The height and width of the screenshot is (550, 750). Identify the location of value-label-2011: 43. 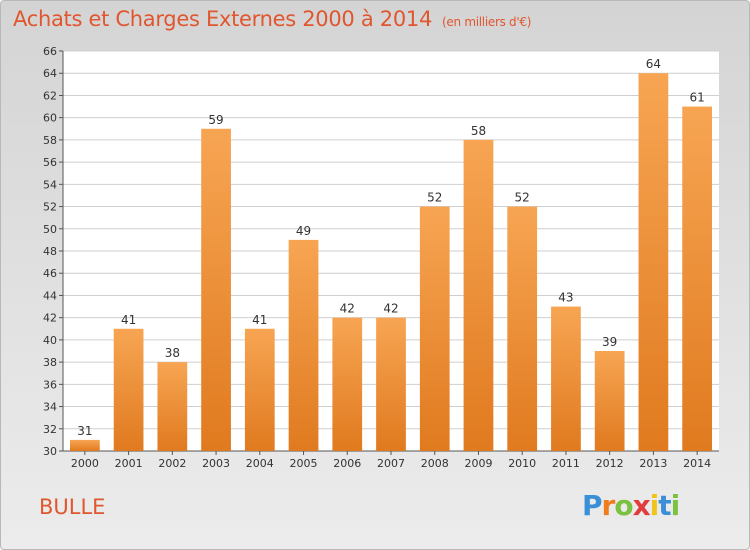
(565, 298).